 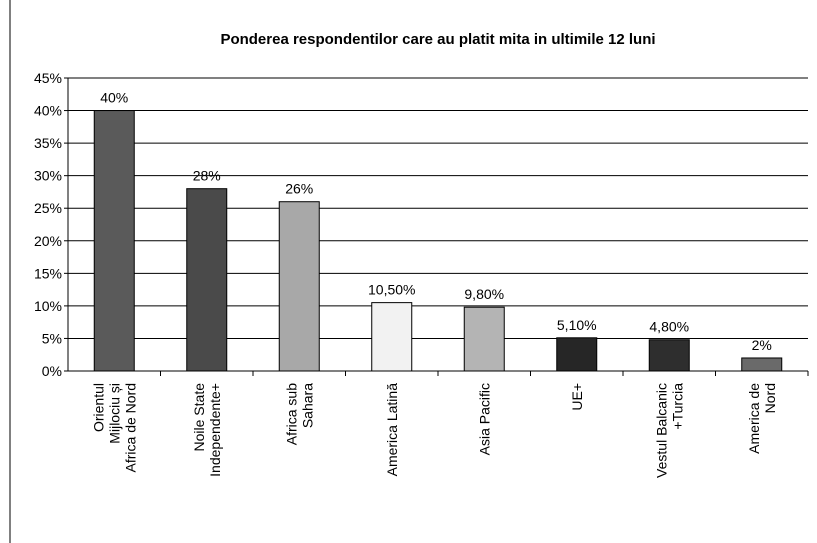 I want to click on x-tick-label: Africa subSahara, so click(x=299, y=414).